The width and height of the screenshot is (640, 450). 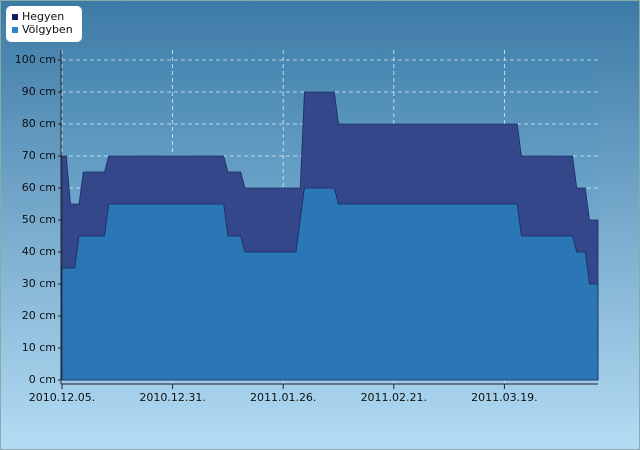 What do you see at coordinates (39, 91) in the screenshot?
I see `y-tick-label: 90 cm` at bounding box center [39, 91].